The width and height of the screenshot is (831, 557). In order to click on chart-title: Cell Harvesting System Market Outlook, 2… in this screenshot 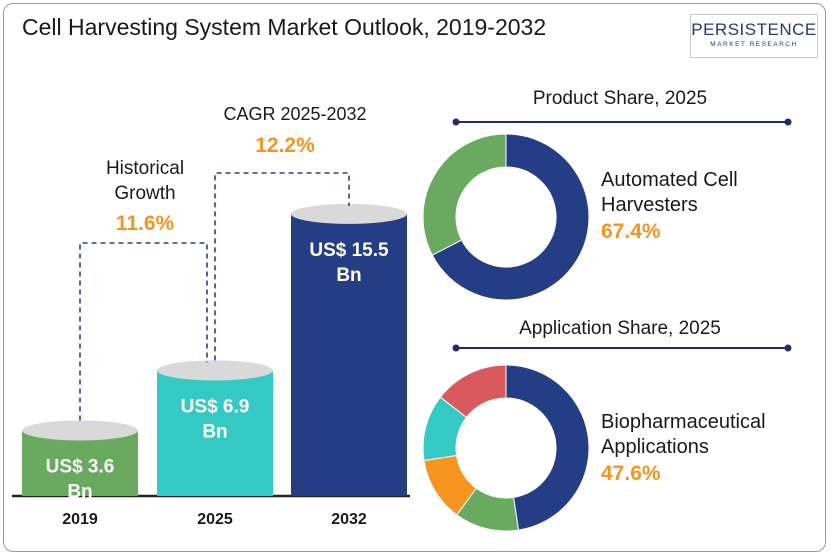, I will do `click(284, 27)`.